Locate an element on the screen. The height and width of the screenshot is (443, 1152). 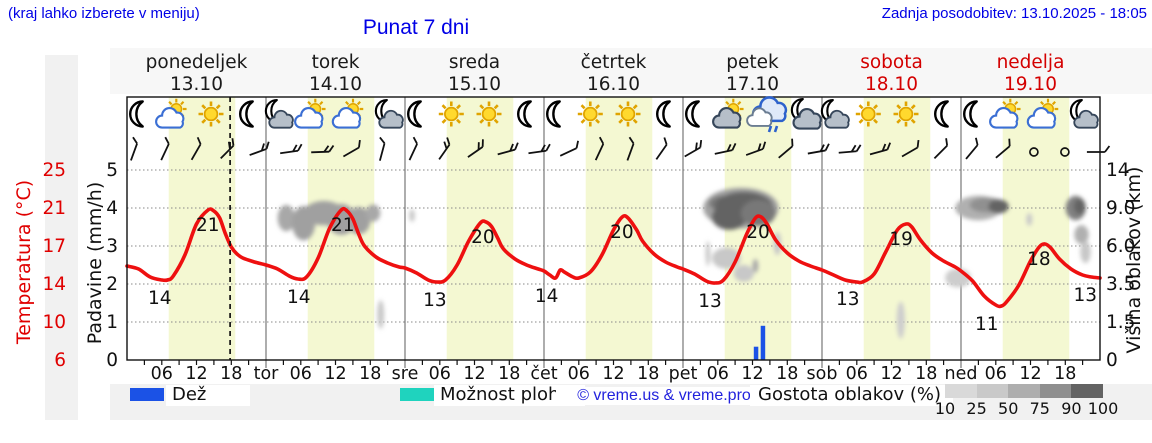
day-name: četrtek is located at coordinates (614, 62).